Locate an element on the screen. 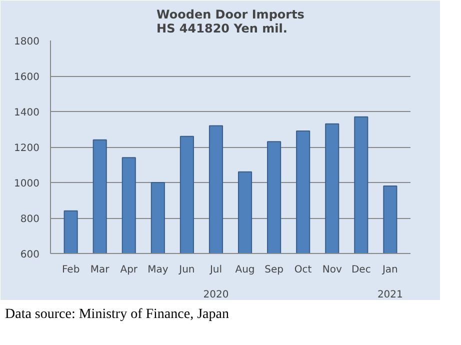 This screenshot has height=345, width=461. x-tick-label: Feb is located at coordinates (71, 270).